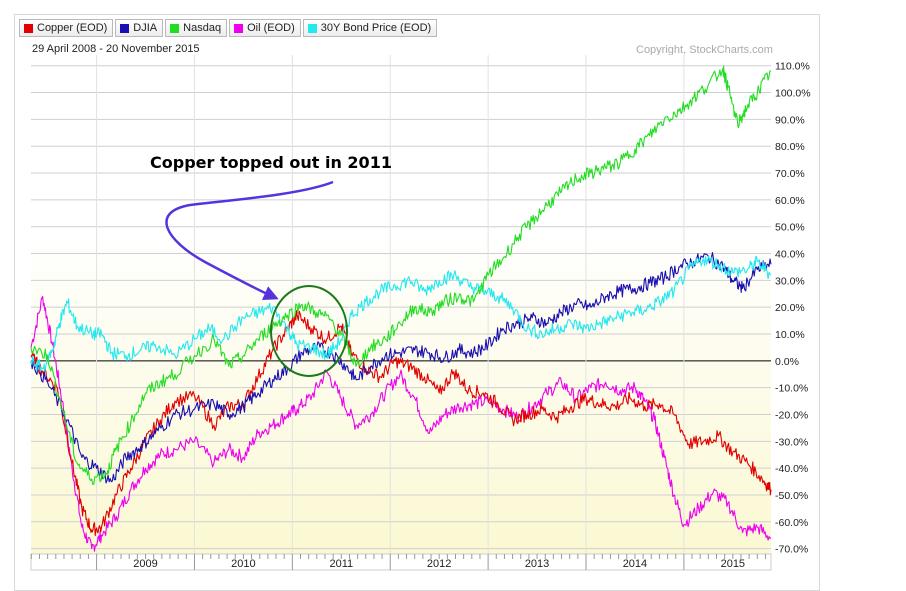  Describe the element at coordinates (309, 331) in the screenshot. I see `annotation-circle` at that location.